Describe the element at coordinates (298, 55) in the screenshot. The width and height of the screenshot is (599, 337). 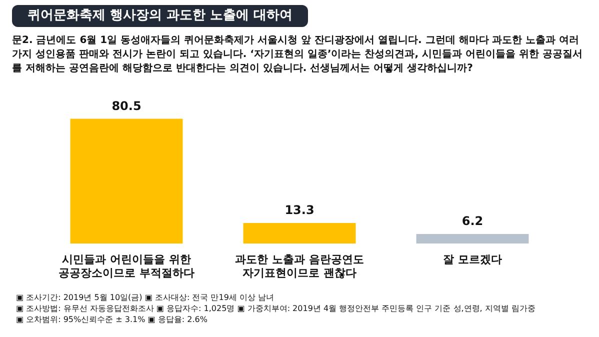
I see `chart-subtitle: 문2. 금년에도 6월 1일 동성애자들의 퀴어문화축제가 서울시청 앞 잔디광장에서 열립니다. 그런데 해마다 과도한 노출과 여러 가지 성인용품 판매와 전시가 논란이 되고 있습니다. ‘자기표현의 일종’이라는 찬성의견과, 시민들과 어린이들을 위한 공공질서를 저해하는 공연음란에 해당함으로 반대한다는 의견이 있습니다. 선생님께서는 어떻게 생각하십니까?` at that location.